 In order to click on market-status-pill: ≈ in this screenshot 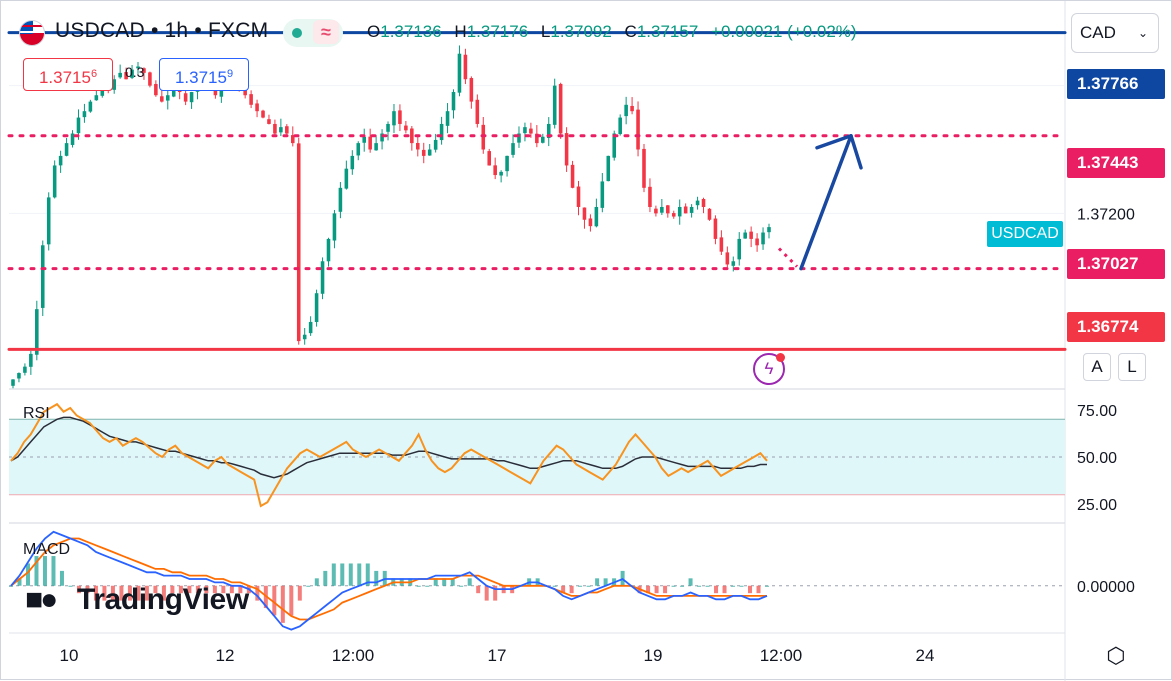, I will do `click(313, 33)`.